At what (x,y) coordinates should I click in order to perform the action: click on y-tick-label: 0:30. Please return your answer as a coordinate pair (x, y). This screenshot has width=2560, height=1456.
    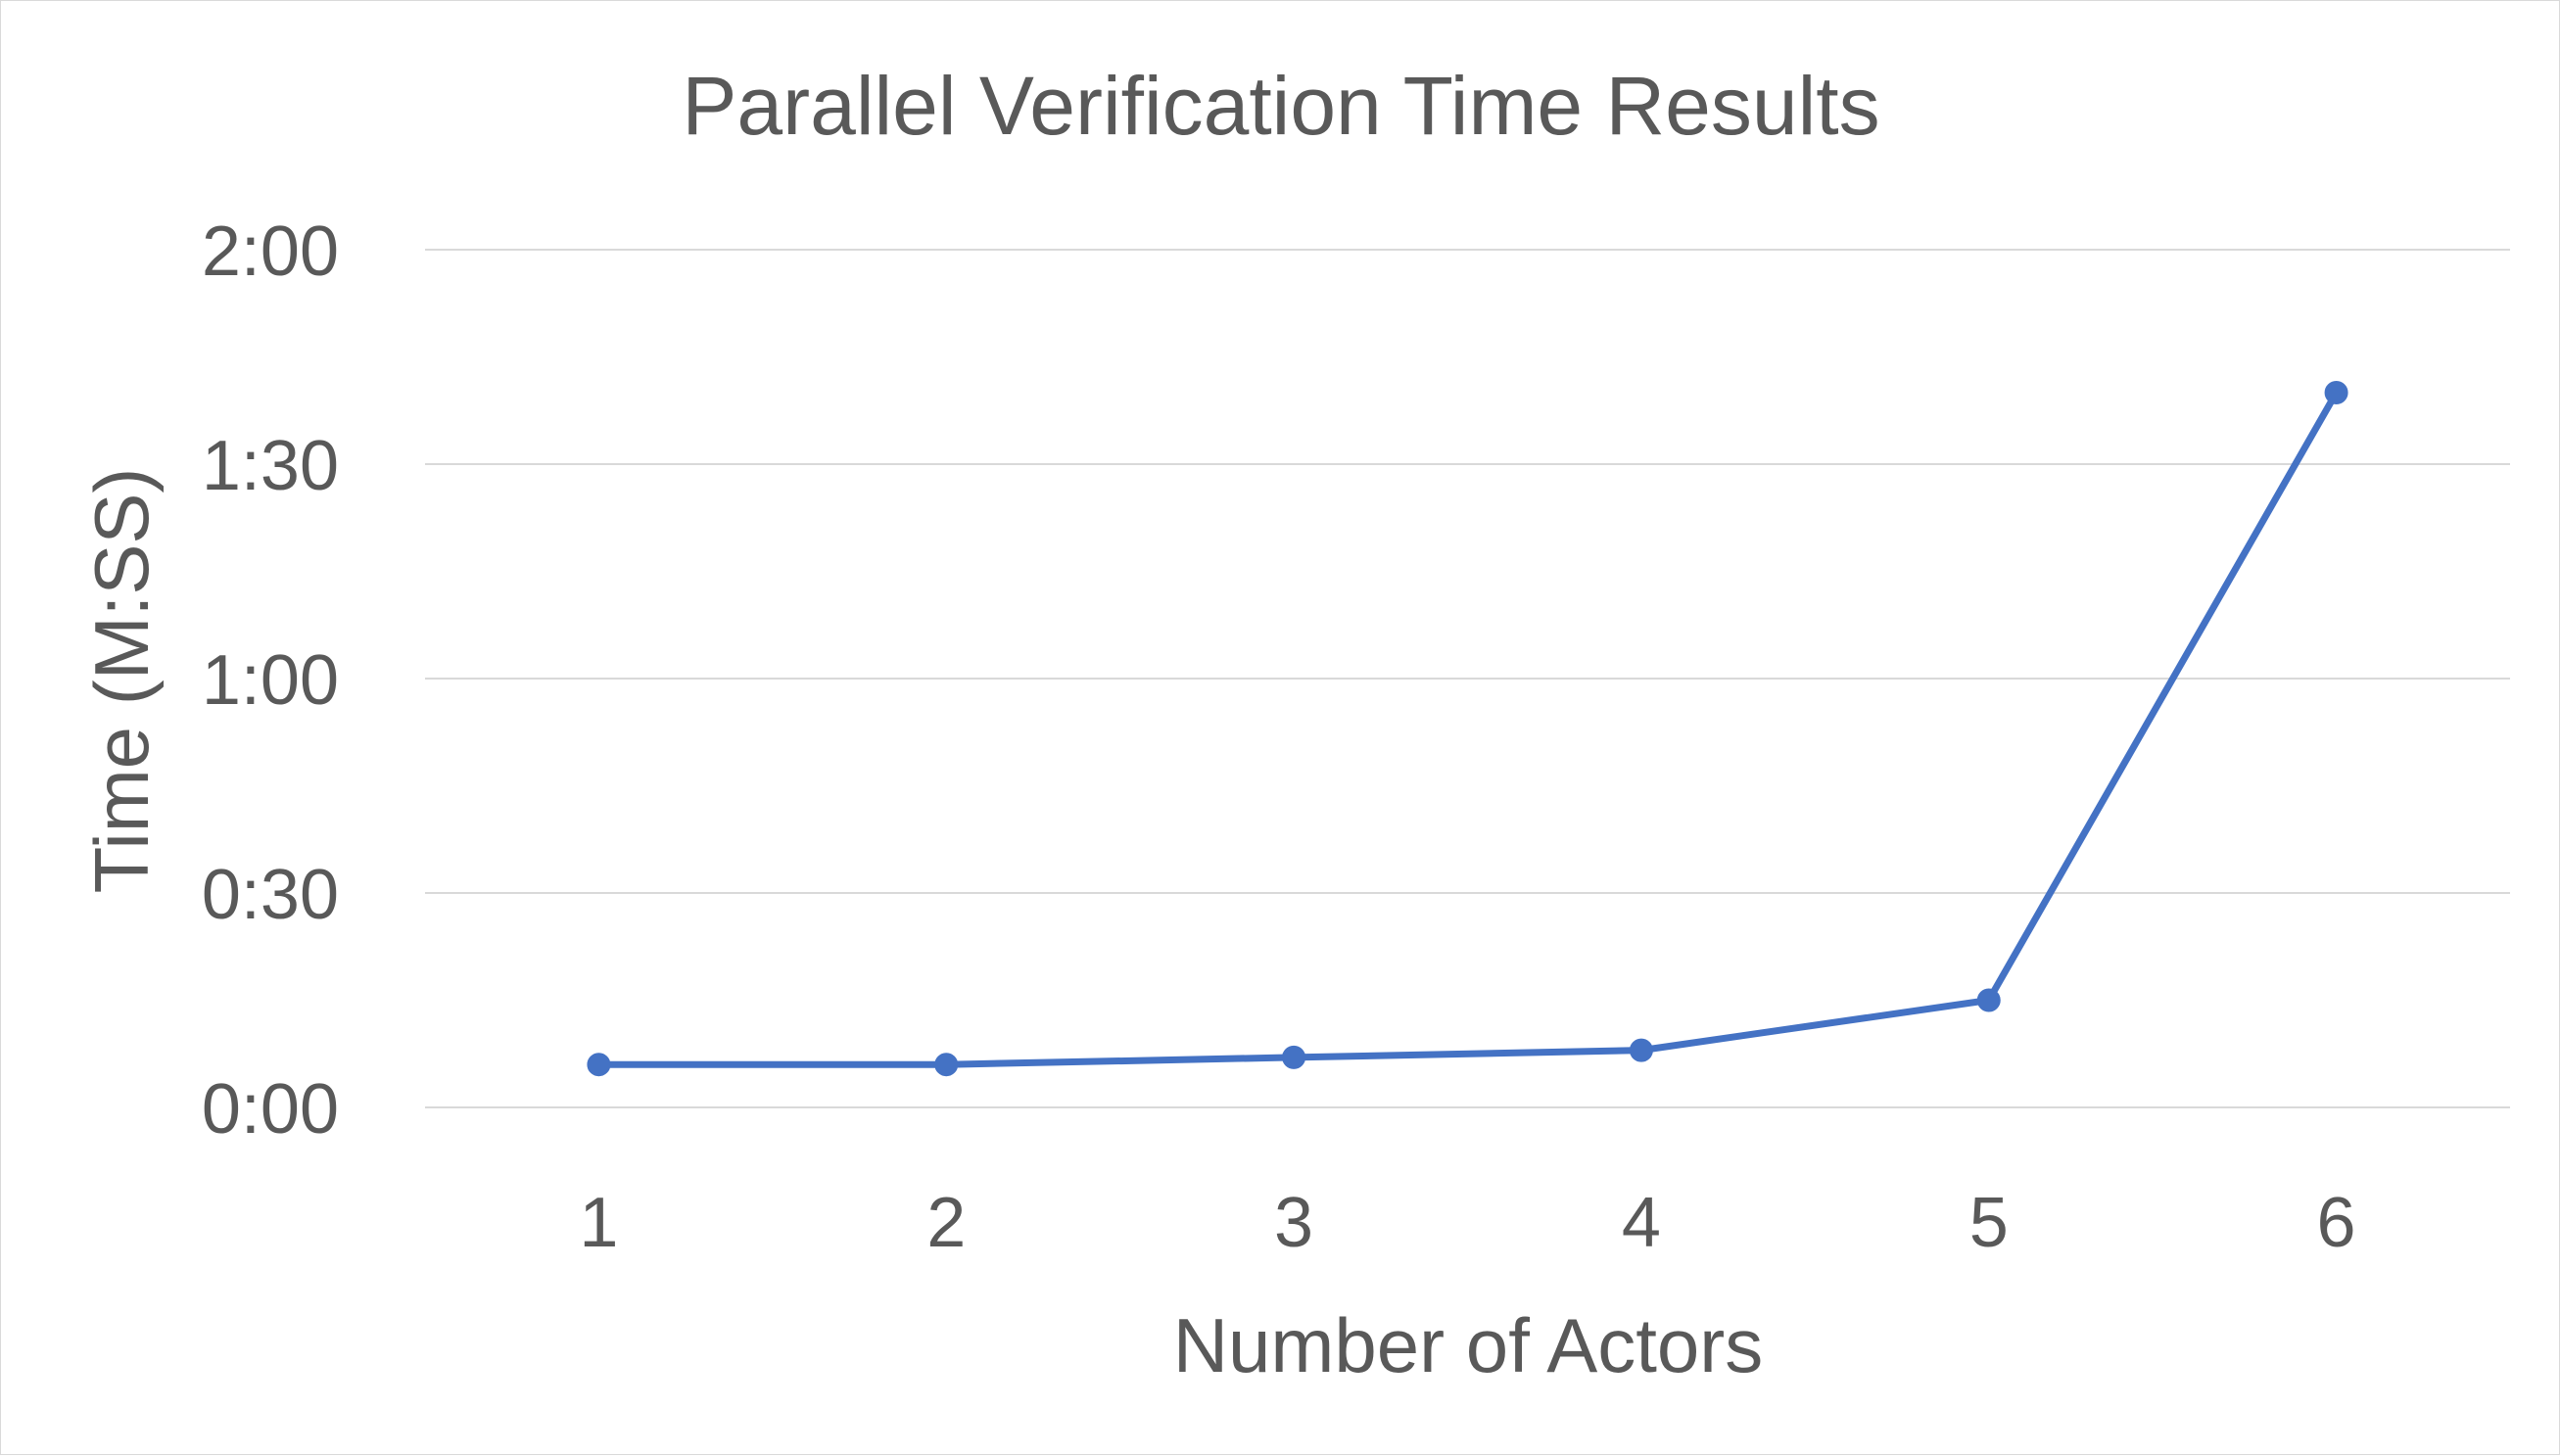
    Looking at the image, I should click on (270, 895).